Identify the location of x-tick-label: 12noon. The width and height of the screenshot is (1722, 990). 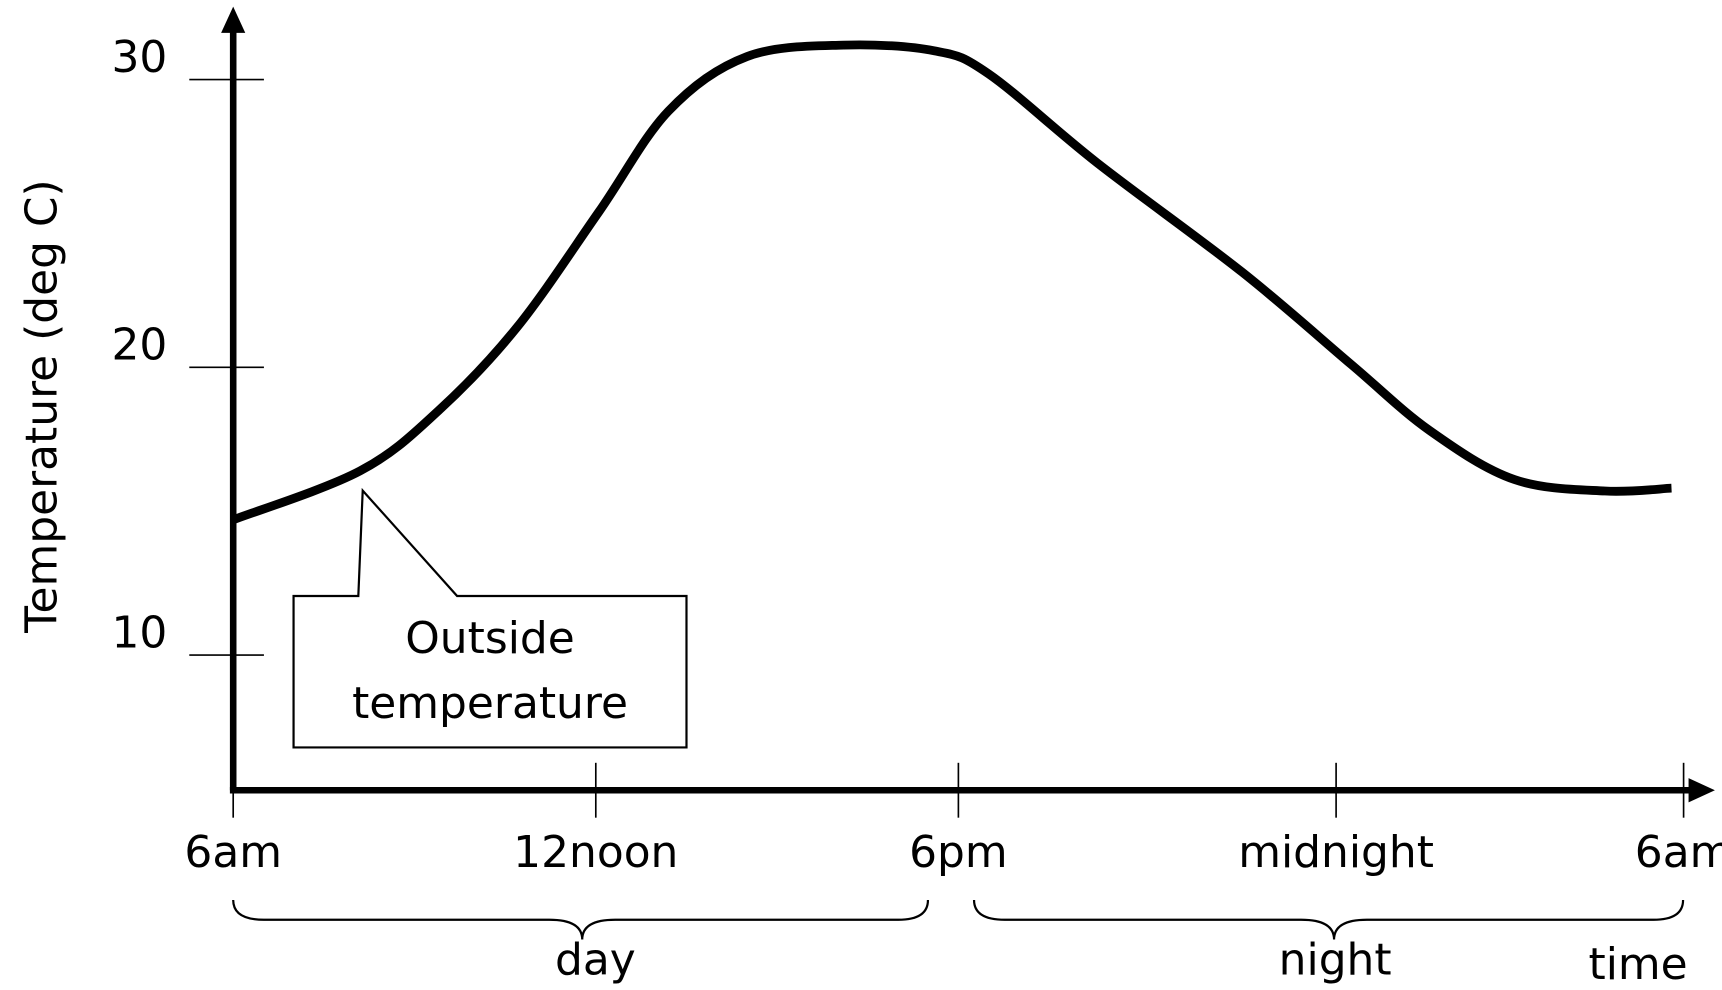
(595, 852).